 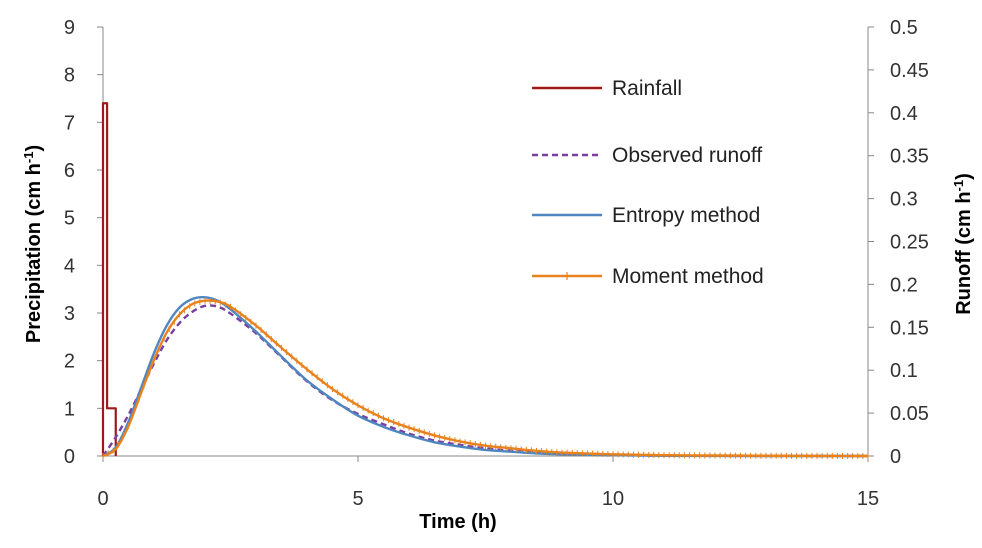 What do you see at coordinates (69, 219) in the screenshot?
I see `left-tick-label: 5` at bounding box center [69, 219].